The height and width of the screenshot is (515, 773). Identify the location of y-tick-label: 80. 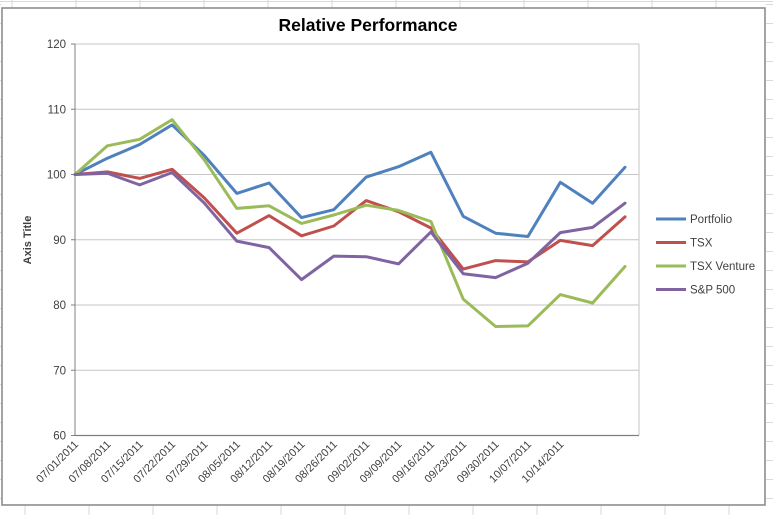
(59, 306).